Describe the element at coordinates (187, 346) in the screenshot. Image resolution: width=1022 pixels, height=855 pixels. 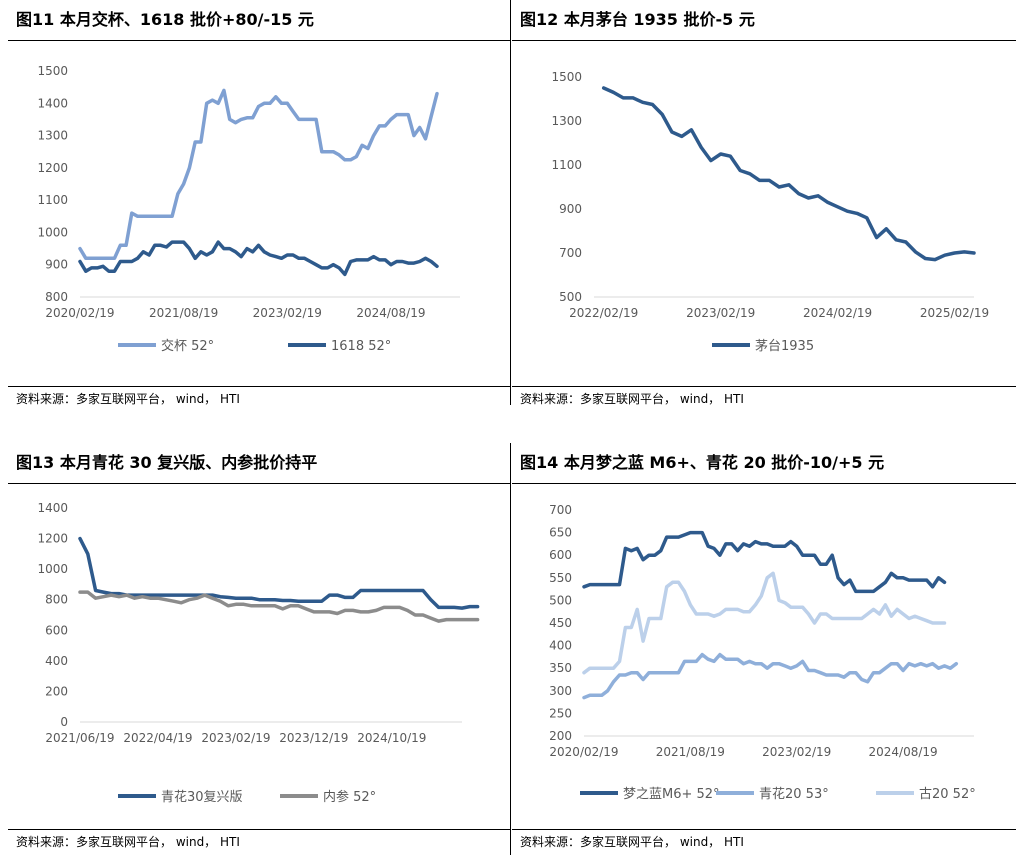
I see `legend-label: 交杯 52°` at that location.